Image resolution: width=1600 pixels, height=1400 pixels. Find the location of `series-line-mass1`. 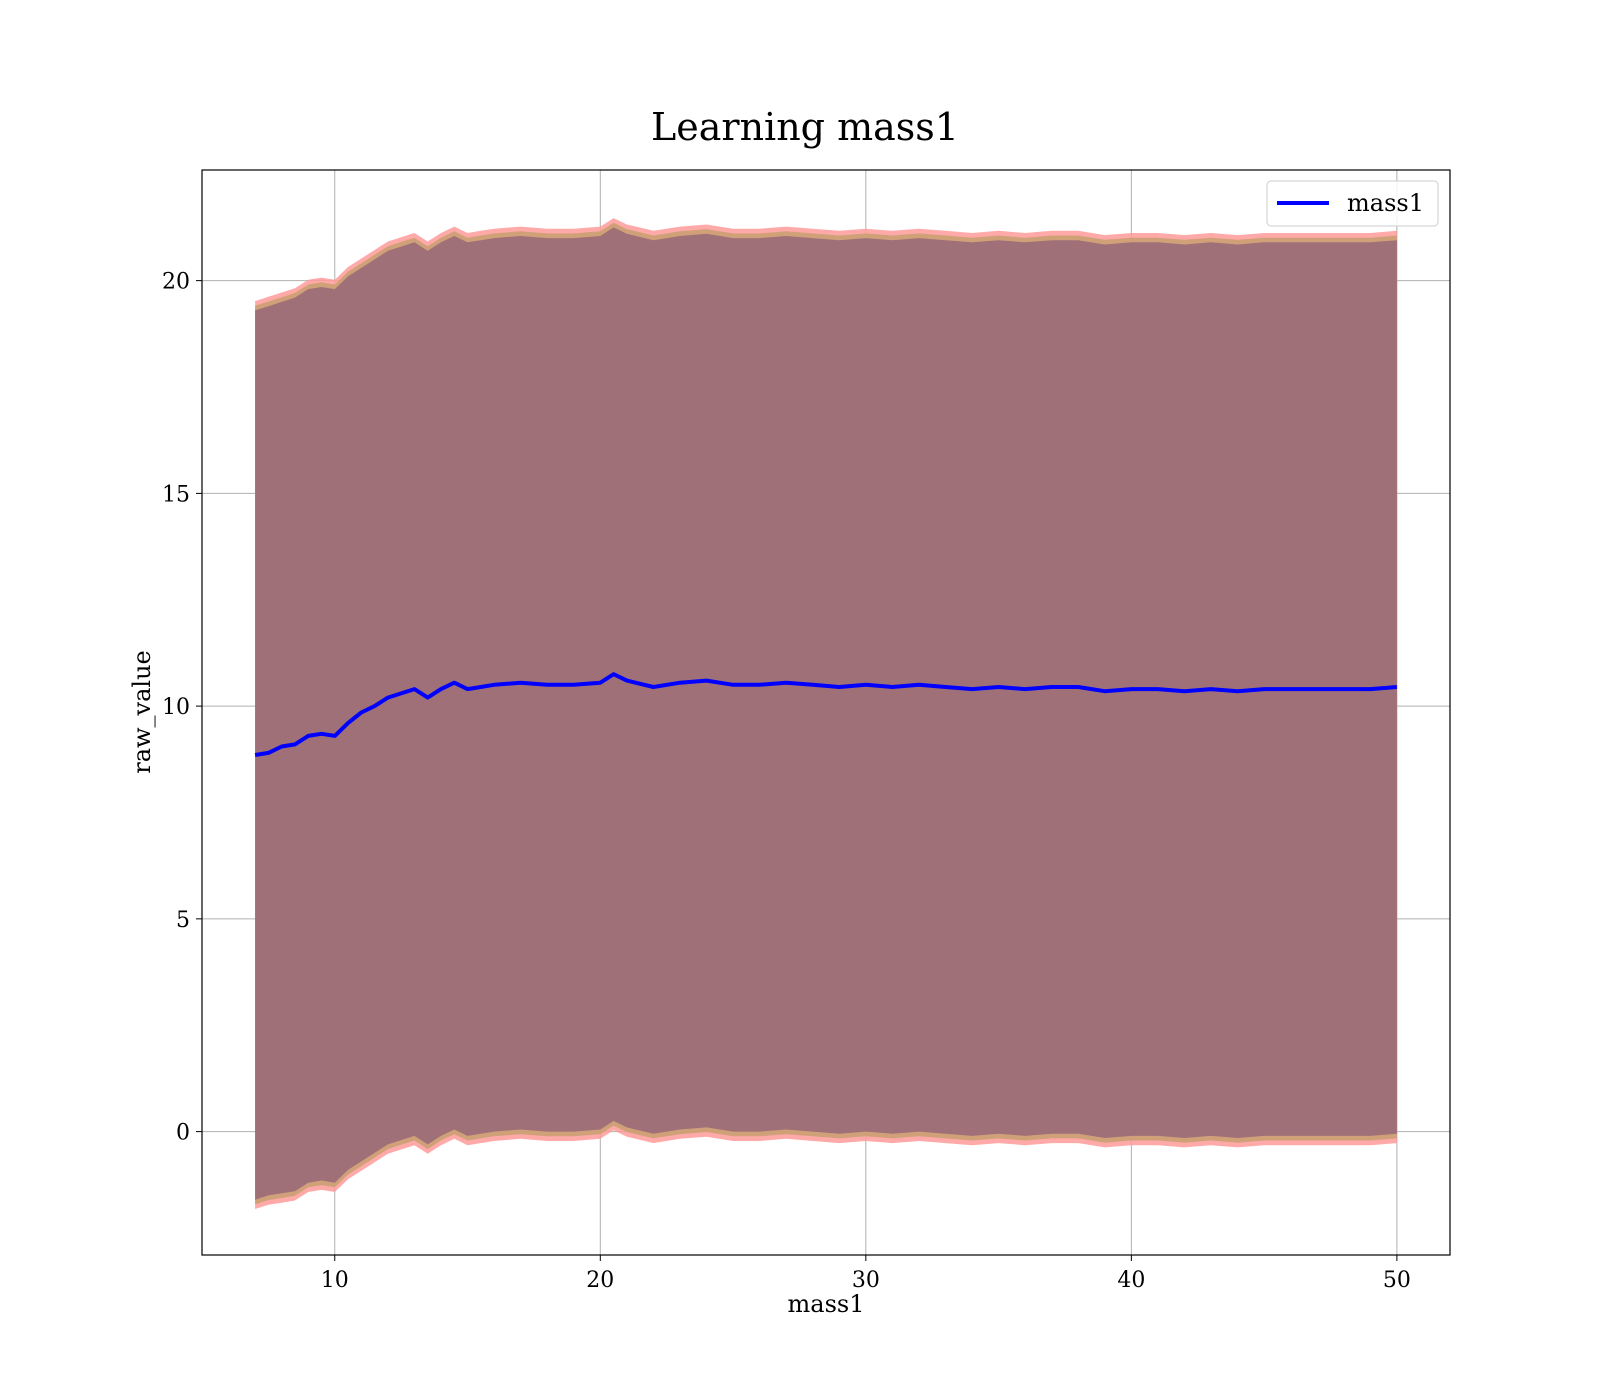

series-line-mass1 is located at coordinates (826, 714).